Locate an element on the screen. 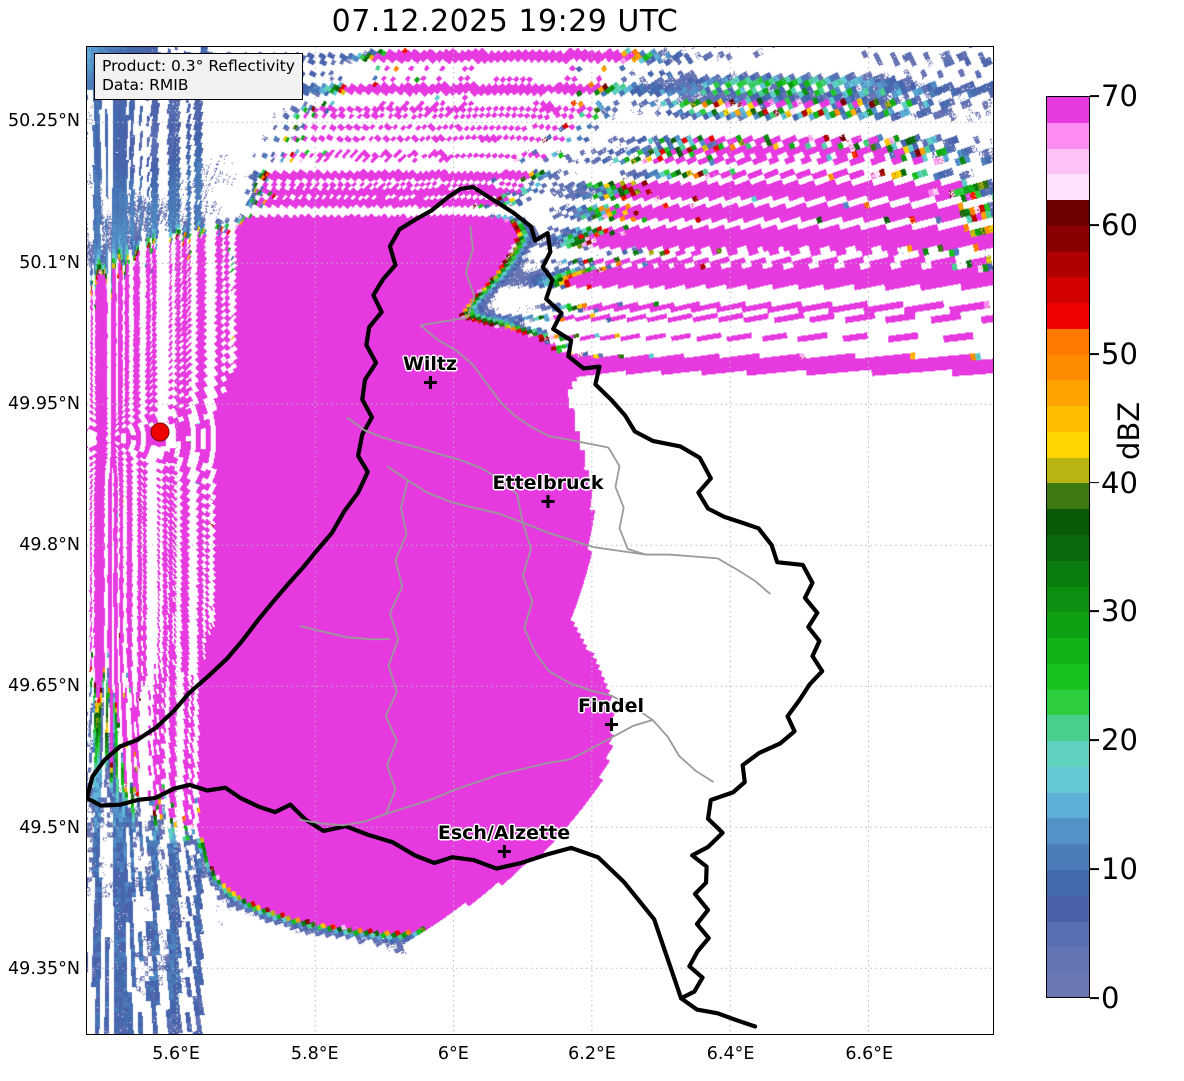 Image resolution: width=1184 pixels, height=1081 pixels. city-name: Wiltz is located at coordinates (430, 364).